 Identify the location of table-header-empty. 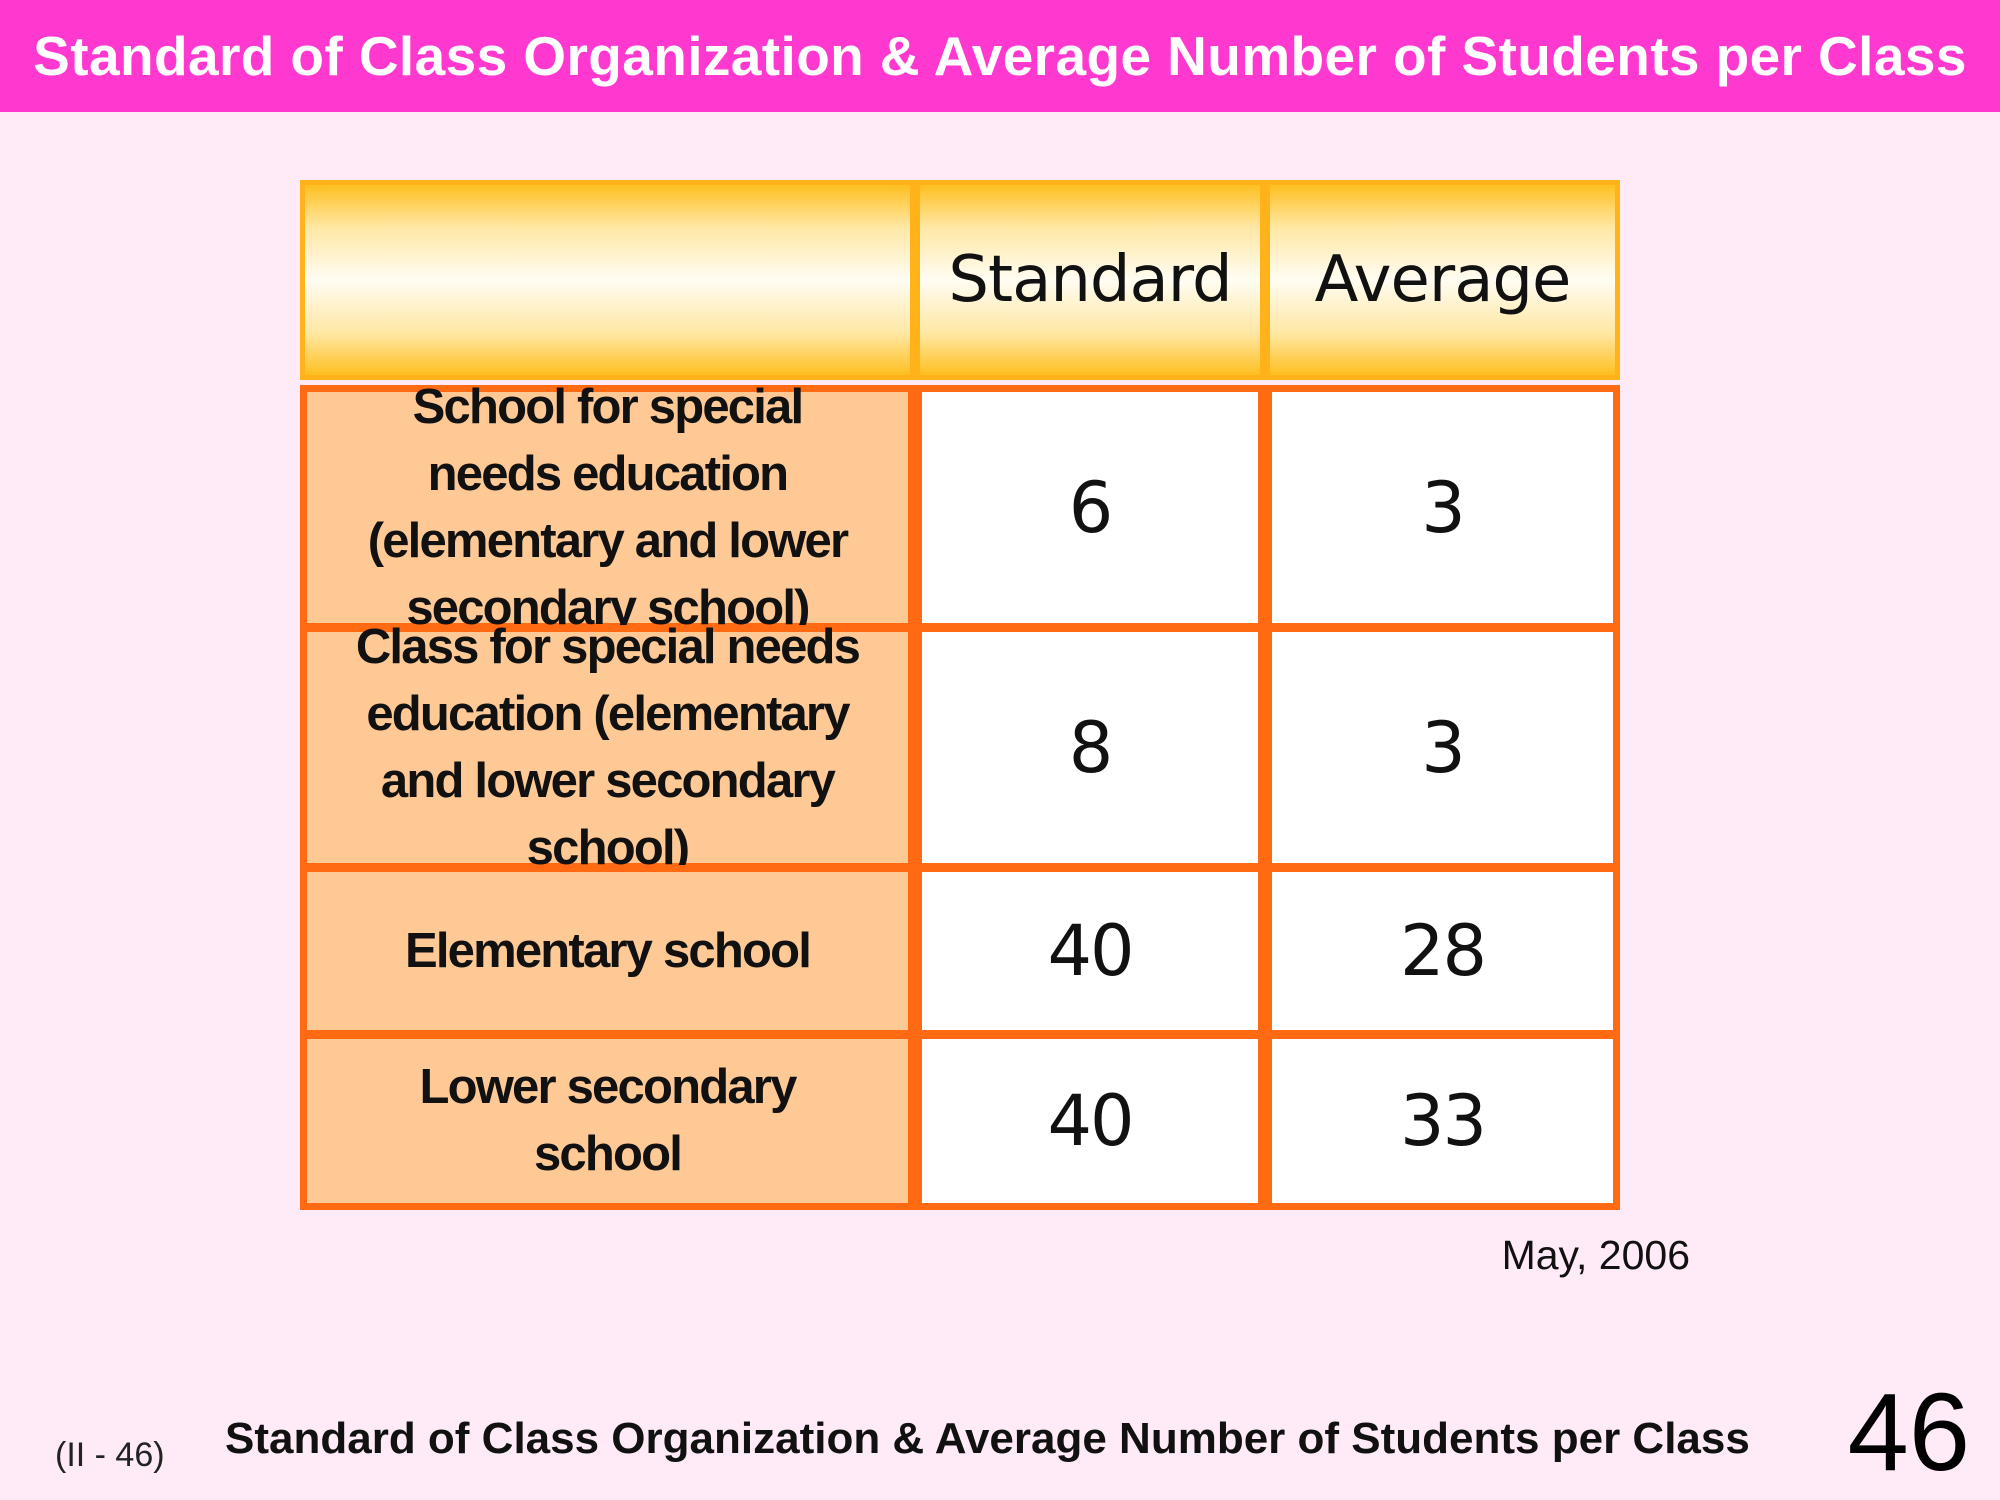
(607, 280).